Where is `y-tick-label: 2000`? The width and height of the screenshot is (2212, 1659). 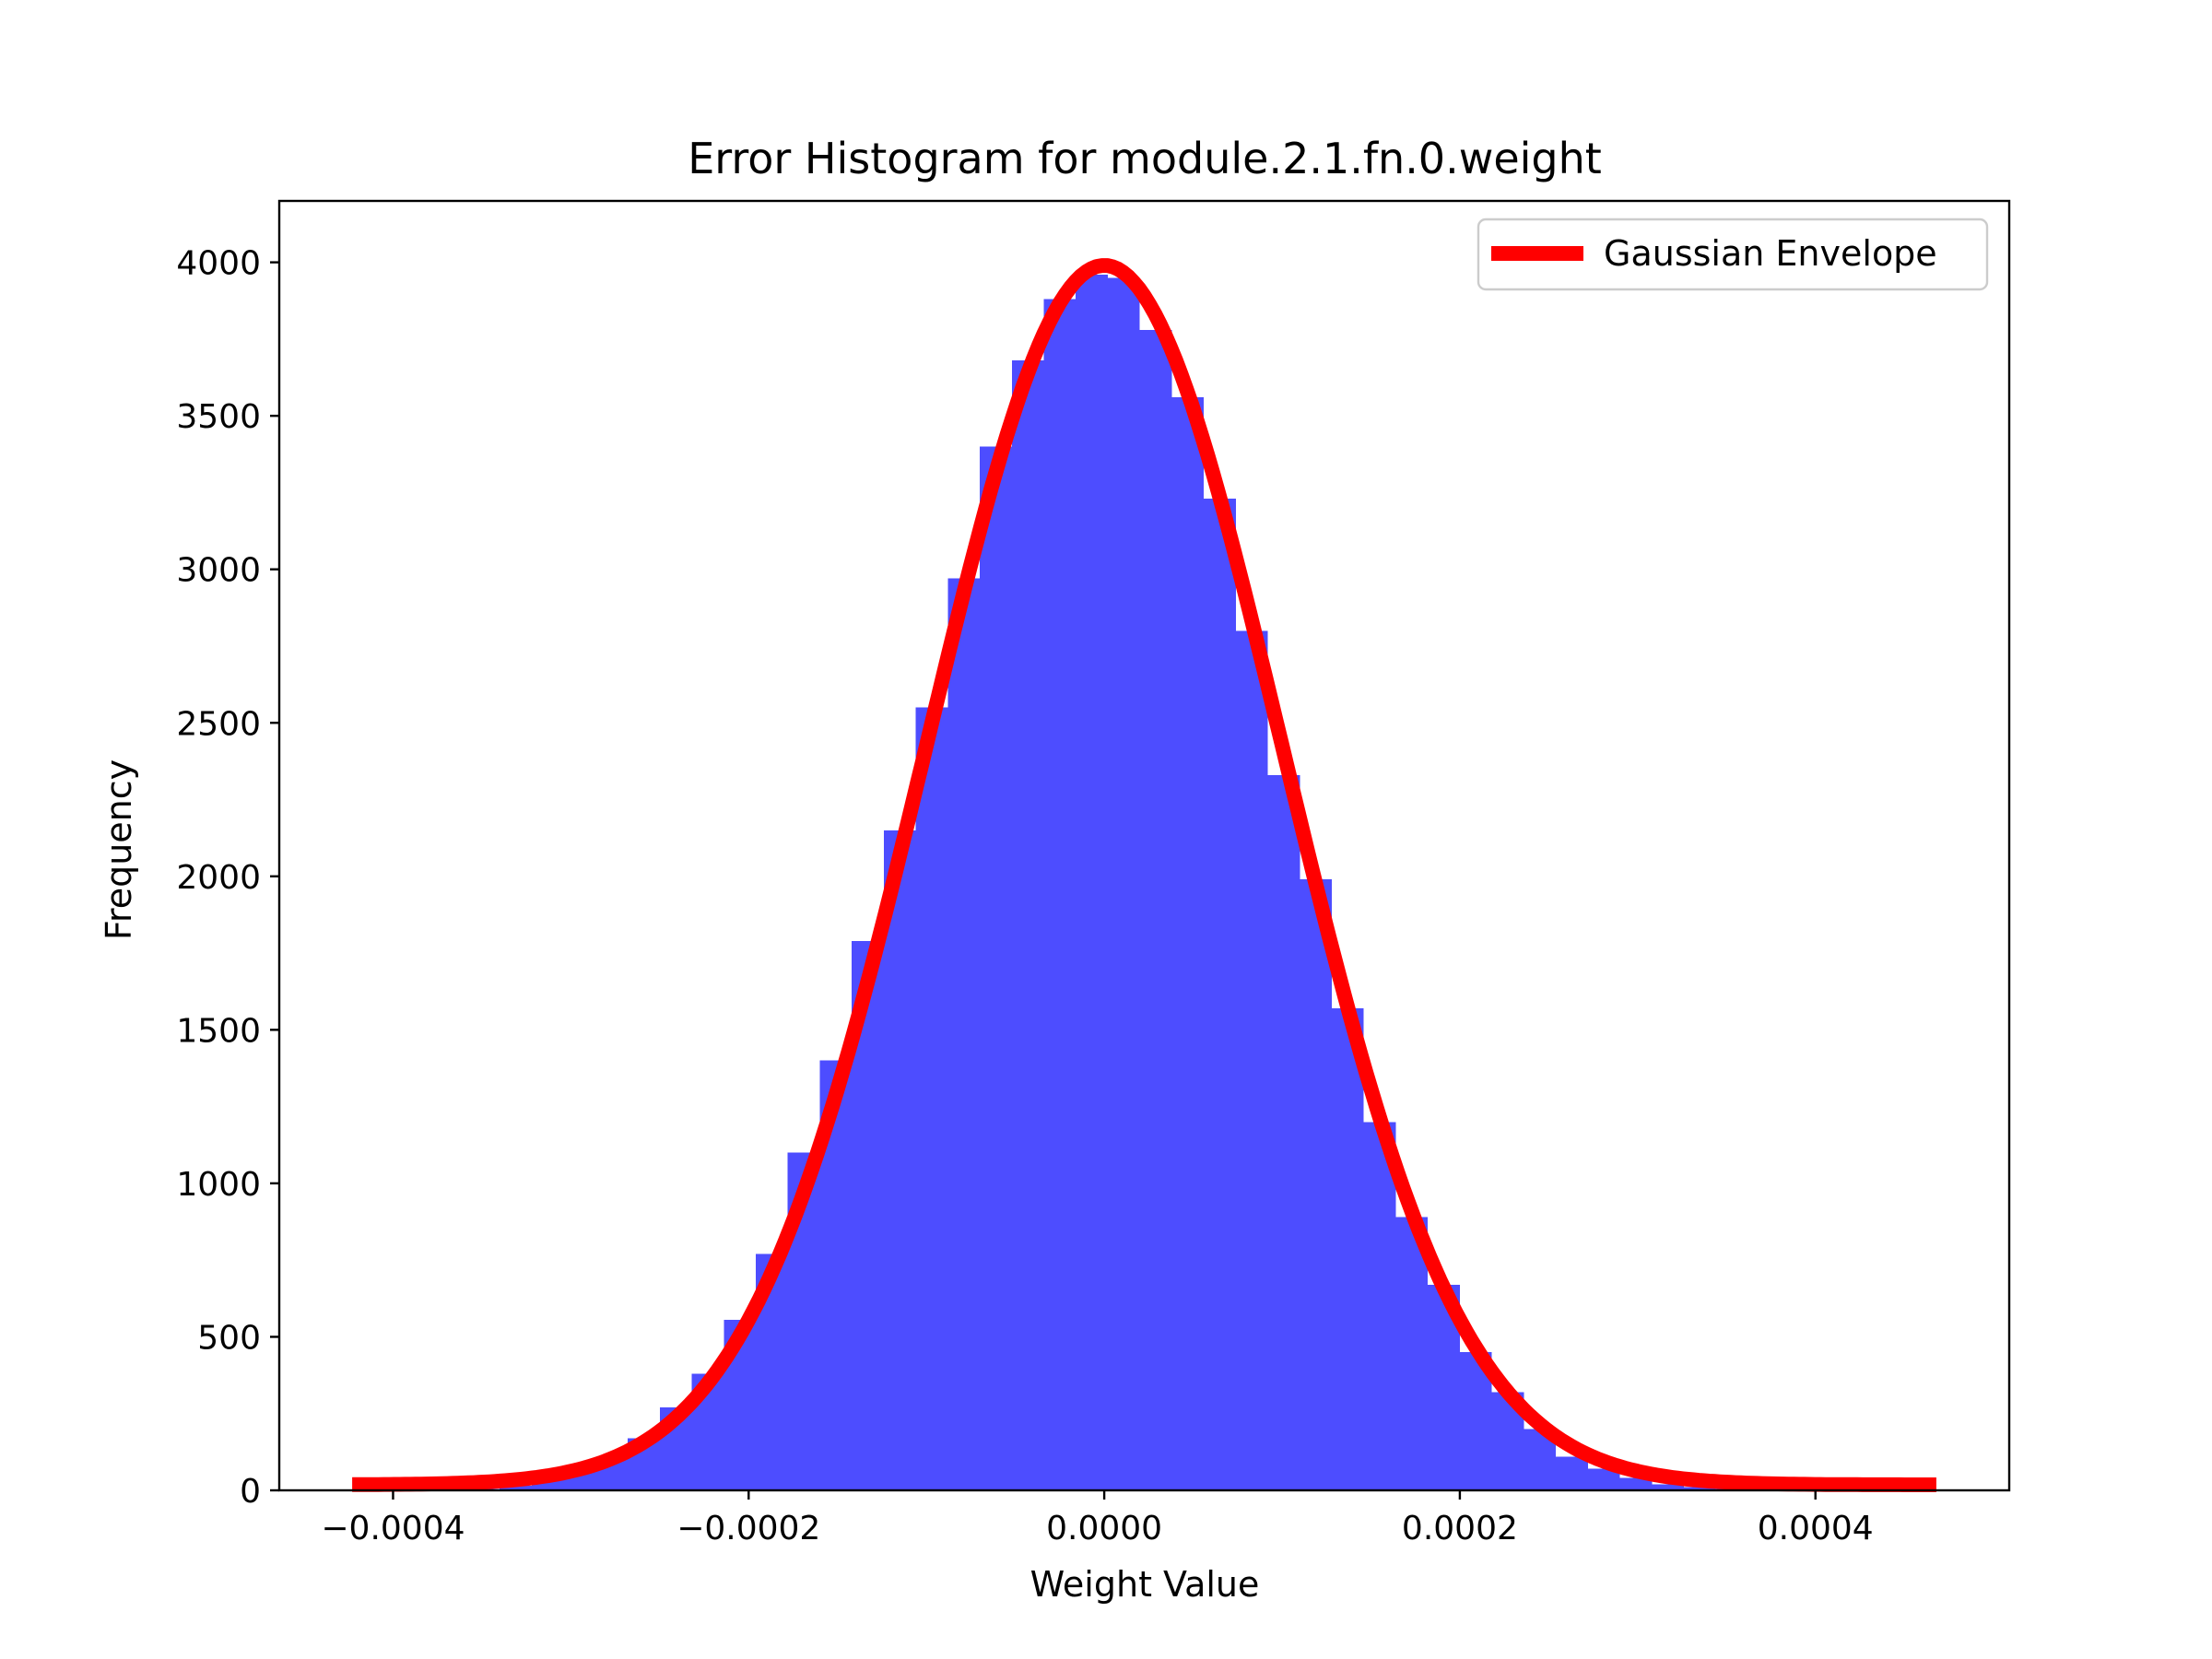 y-tick-label: 2000 is located at coordinates (218, 878).